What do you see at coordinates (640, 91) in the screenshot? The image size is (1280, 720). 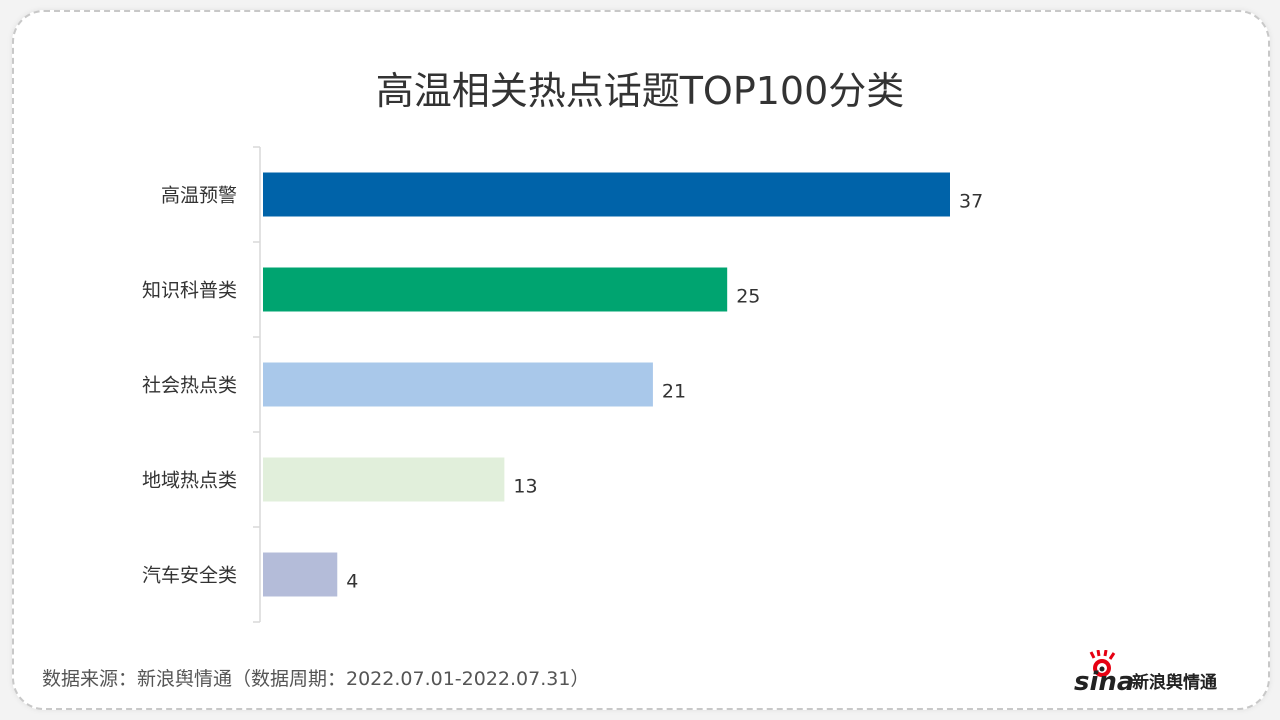 I see `chart-title: 高温相关热点话题TOP100分类` at bounding box center [640, 91].